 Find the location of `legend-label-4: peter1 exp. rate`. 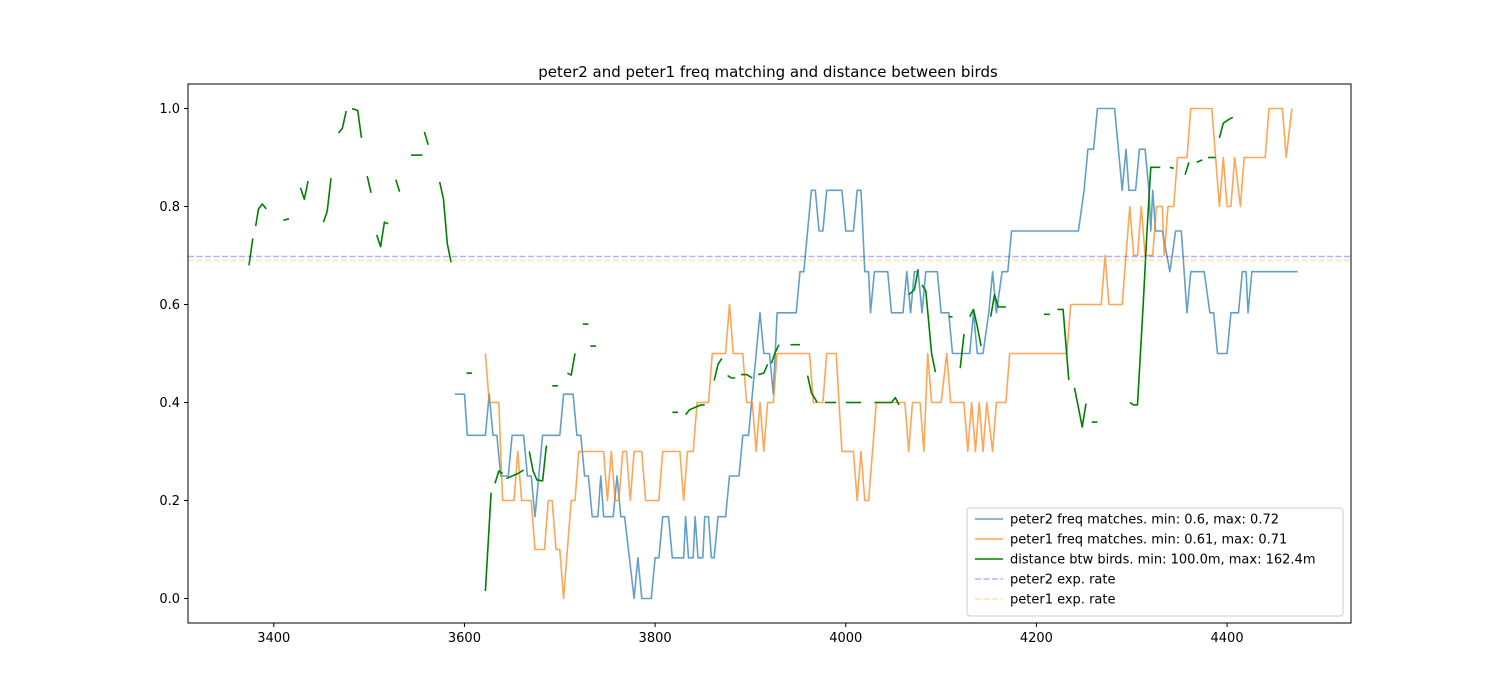

legend-label-4: peter1 exp. rate is located at coordinates (1062, 600).